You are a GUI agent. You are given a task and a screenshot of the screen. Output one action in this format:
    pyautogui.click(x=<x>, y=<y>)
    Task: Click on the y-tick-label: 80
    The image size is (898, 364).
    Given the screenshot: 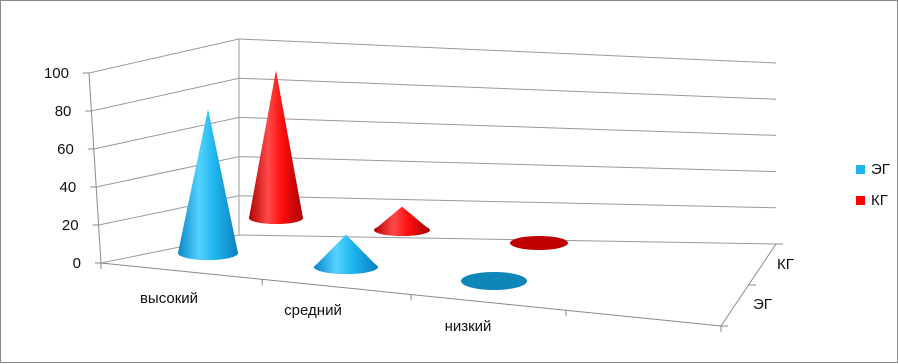 What is the action you would take?
    pyautogui.click(x=63, y=111)
    